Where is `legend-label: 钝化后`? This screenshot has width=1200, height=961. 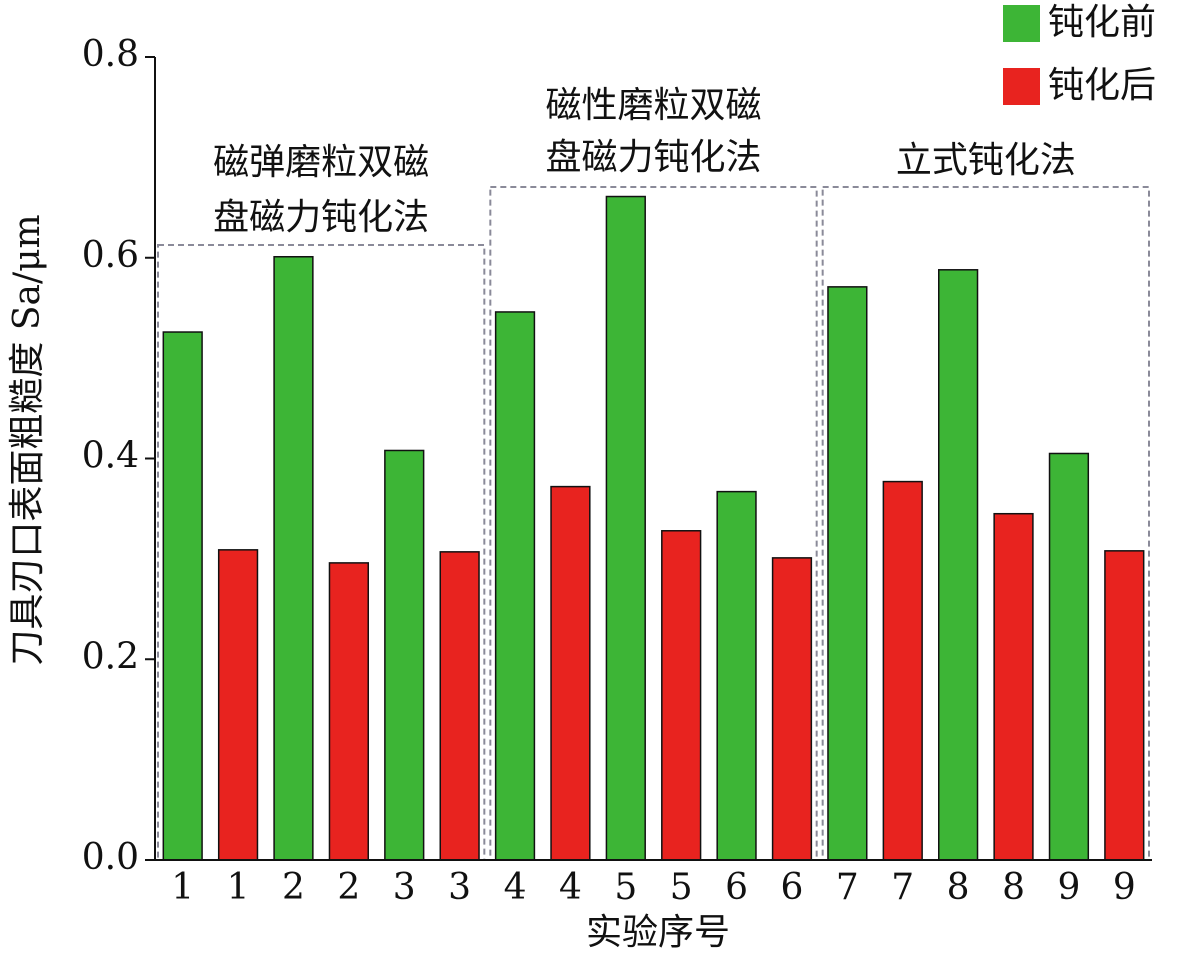 legend-label: 钝化后 is located at coordinates (1102, 85).